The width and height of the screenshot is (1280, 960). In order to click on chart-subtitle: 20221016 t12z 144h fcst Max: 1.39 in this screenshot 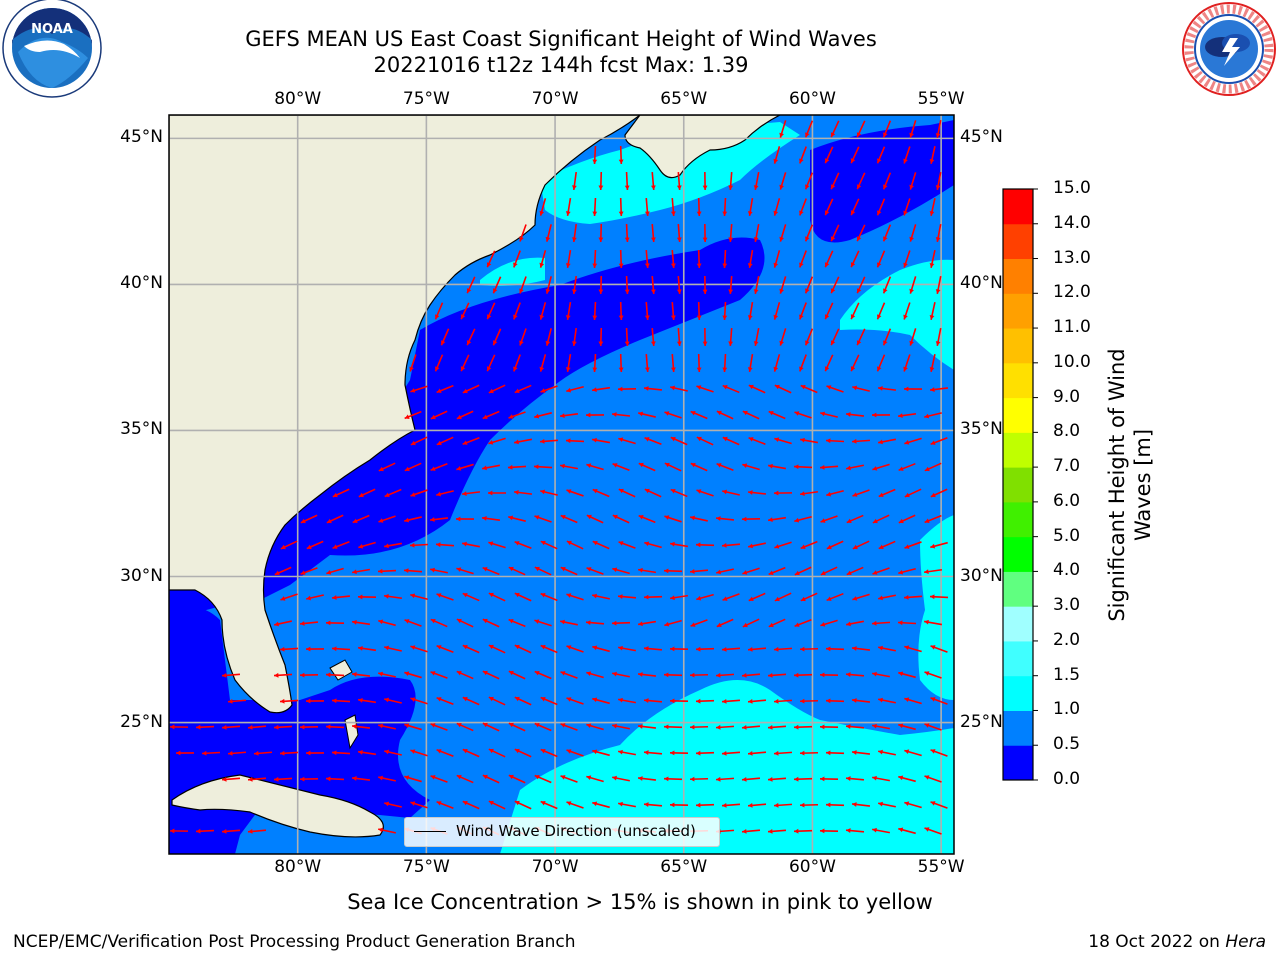, I will do `click(561, 65)`.